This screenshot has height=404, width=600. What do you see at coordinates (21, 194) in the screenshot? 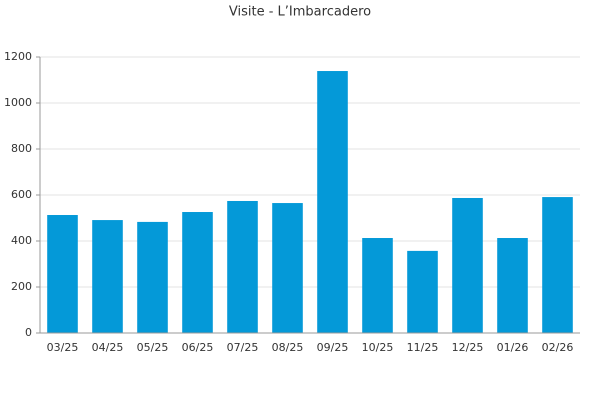
I see `y-tick-label: 600` at bounding box center [21, 194].